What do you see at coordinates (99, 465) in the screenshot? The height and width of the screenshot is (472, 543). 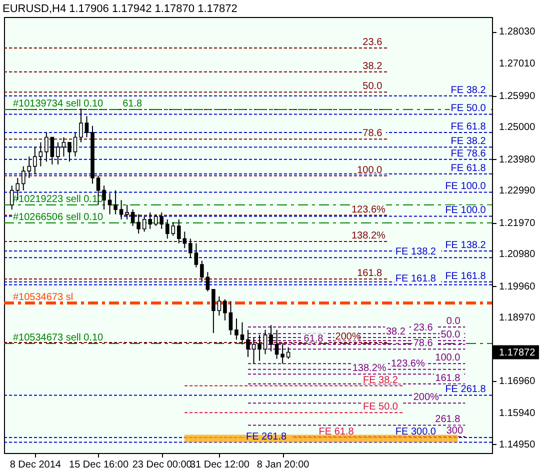 I see `x-tick-label: 15 Dec 16:00` at bounding box center [99, 465].